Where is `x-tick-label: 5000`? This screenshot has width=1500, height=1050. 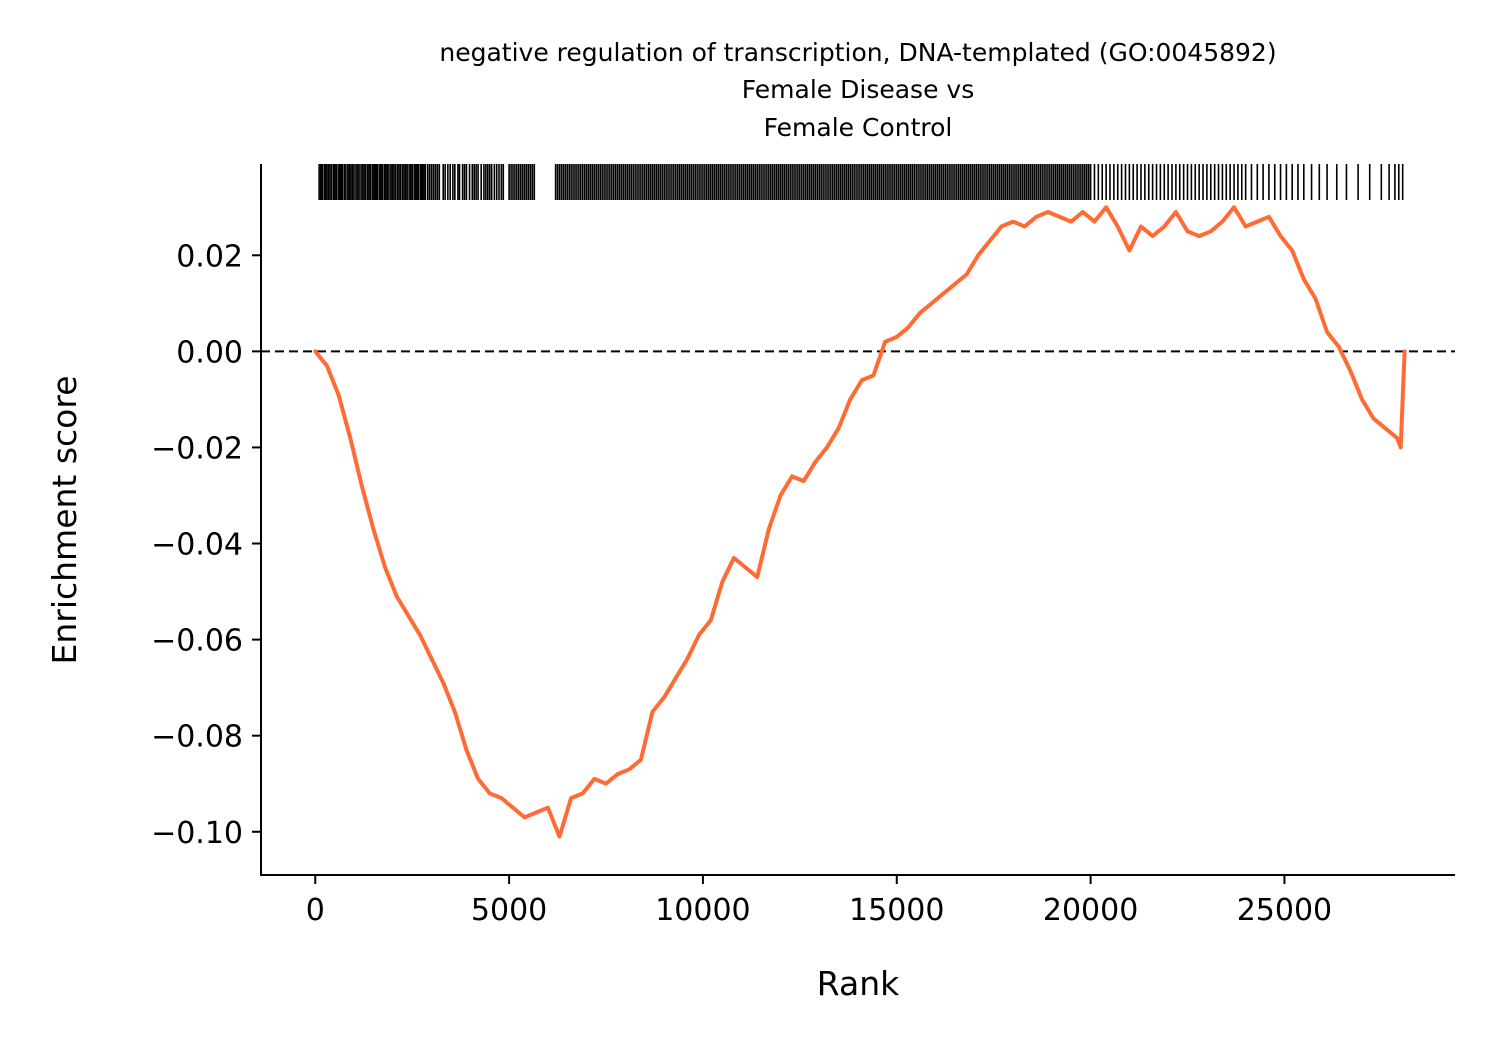
x-tick-label: 5000 is located at coordinates (509, 910).